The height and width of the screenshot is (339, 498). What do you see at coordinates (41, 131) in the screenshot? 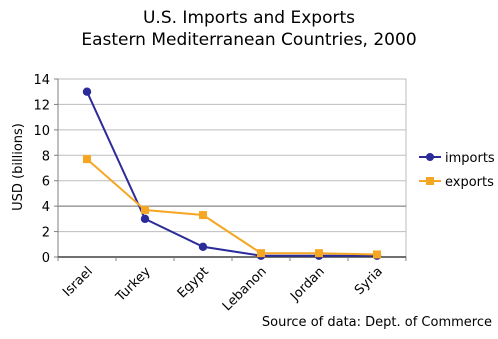
I see `y-tick-label: 10` at bounding box center [41, 131].